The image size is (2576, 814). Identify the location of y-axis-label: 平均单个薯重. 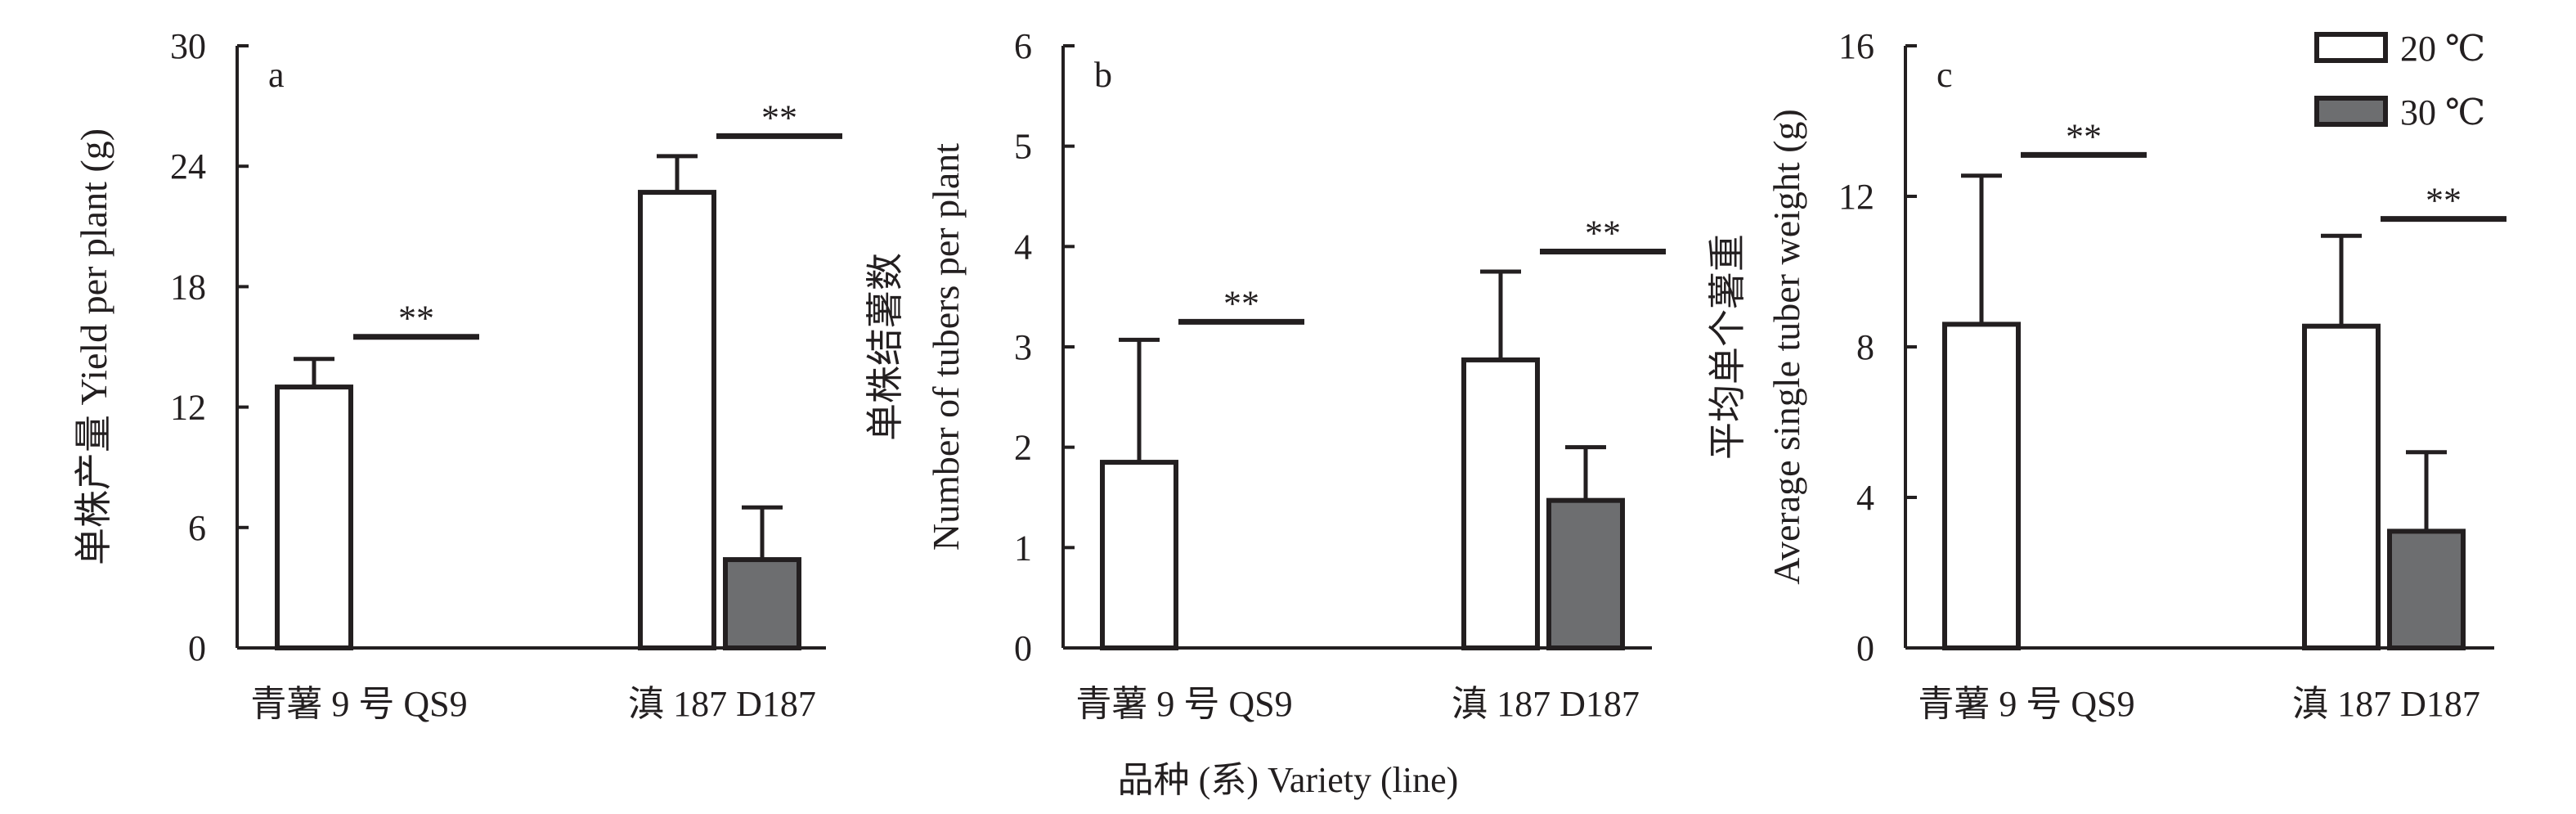
(1728, 347).